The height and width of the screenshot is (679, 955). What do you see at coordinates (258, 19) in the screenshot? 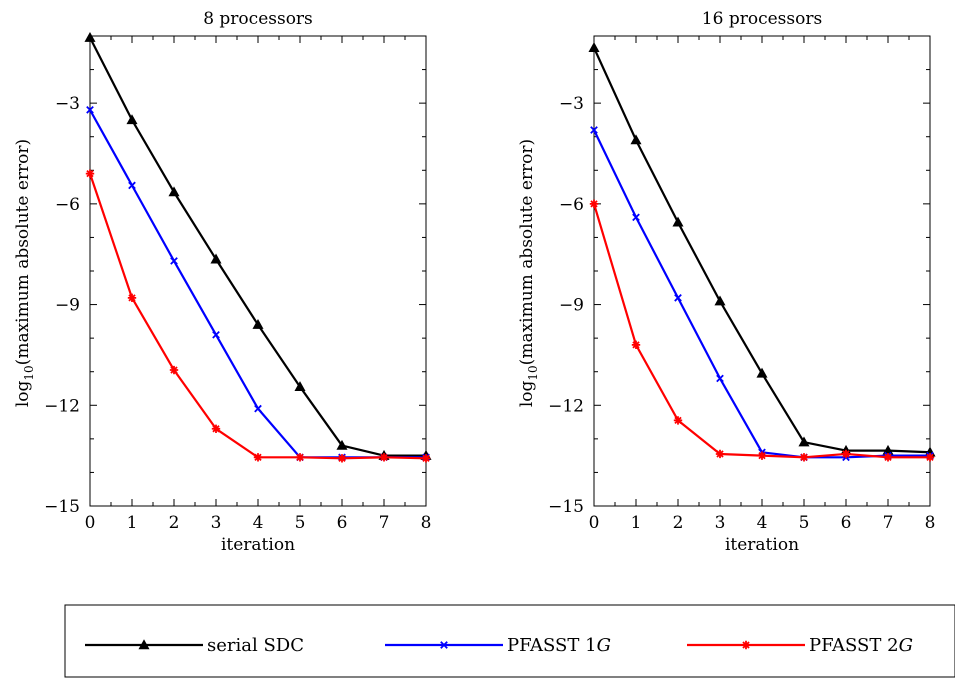
I see `chart-title: 8 processors` at bounding box center [258, 19].